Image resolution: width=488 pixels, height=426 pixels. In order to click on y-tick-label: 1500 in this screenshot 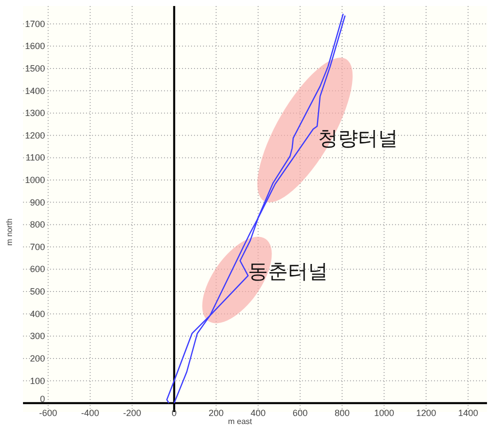, I will do `click(34, 68)`.